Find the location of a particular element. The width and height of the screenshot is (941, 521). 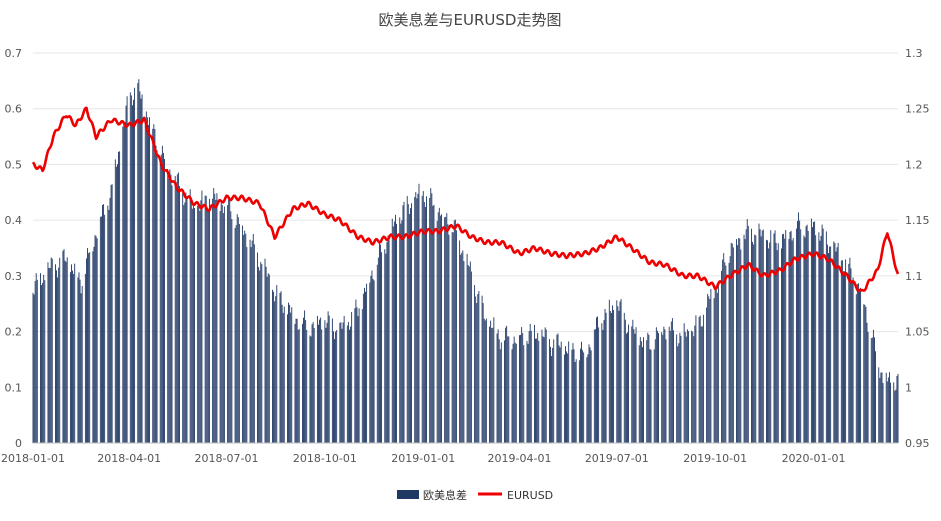

y-left-tick-label: 0.2 is located at coordinates (14, 332).